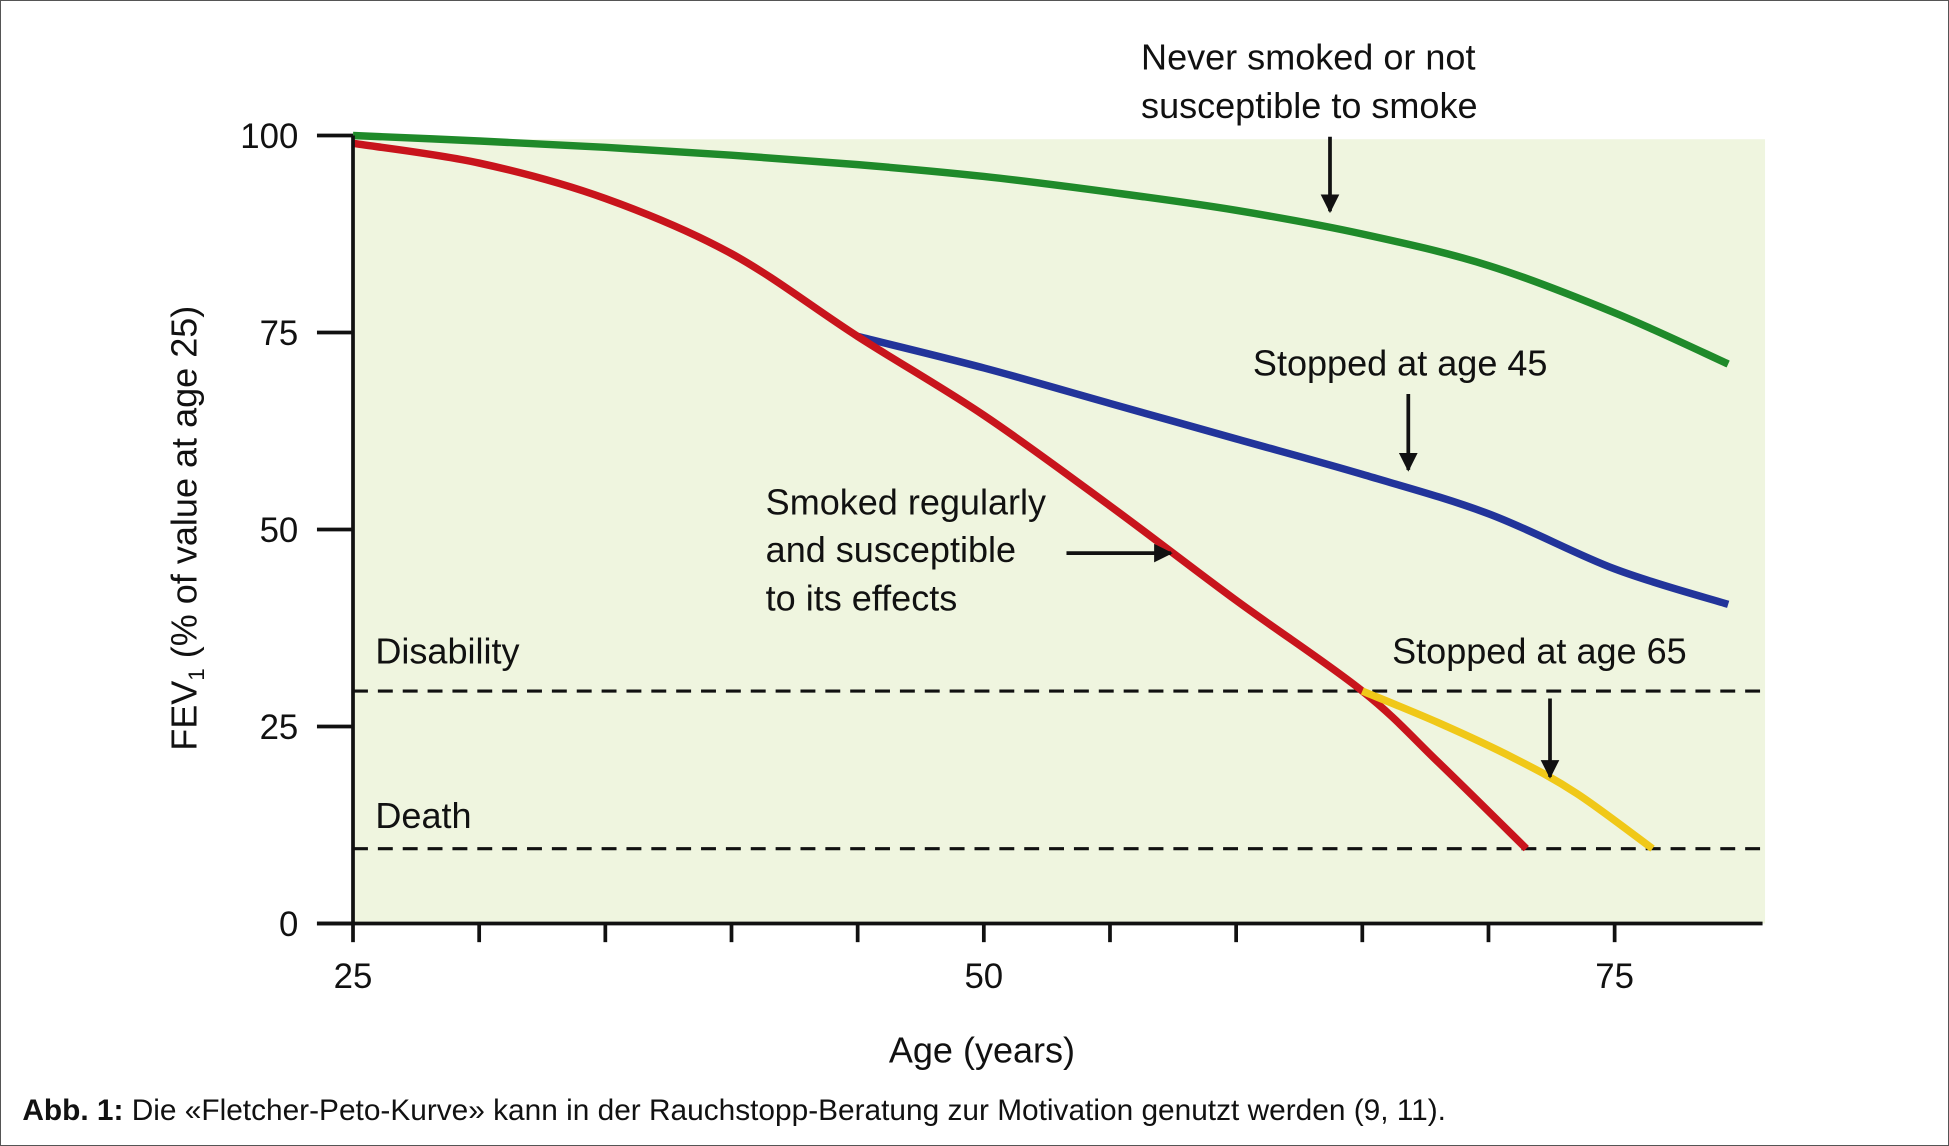 Image resolution: width=1949 pixels, height=1146 pixels. What do you see at coordinates (269, 136) in the screenshot?
I see `y-tick-label: 100` at bounding box center [269, 136].